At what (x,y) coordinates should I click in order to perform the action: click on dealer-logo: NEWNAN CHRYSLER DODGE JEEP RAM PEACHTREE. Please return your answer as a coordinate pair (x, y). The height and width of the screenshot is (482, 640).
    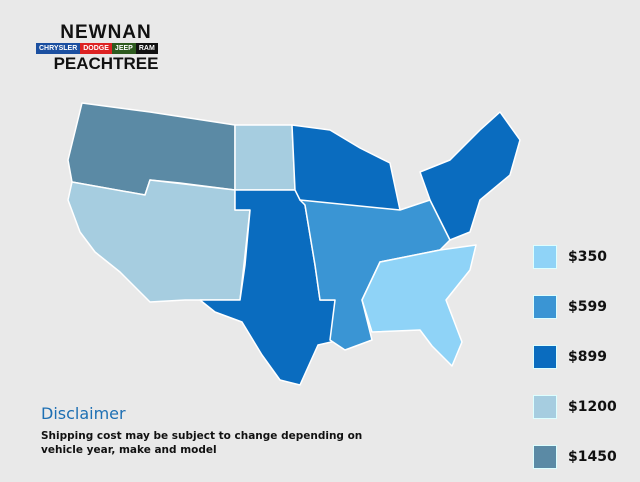
    Looking at the image, I should click on (106, 47).